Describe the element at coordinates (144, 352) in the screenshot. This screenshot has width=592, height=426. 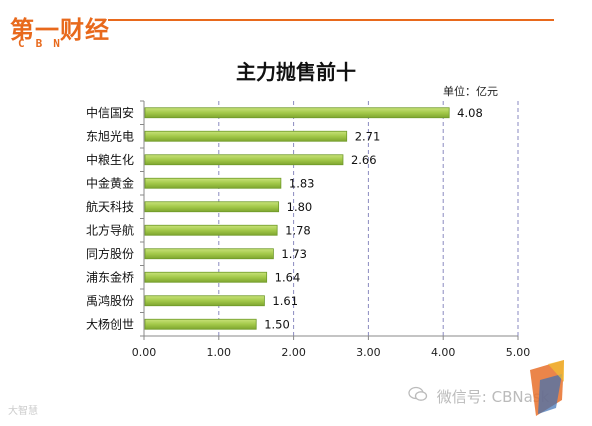
I see `x-tick-label: 0.00` at that location.